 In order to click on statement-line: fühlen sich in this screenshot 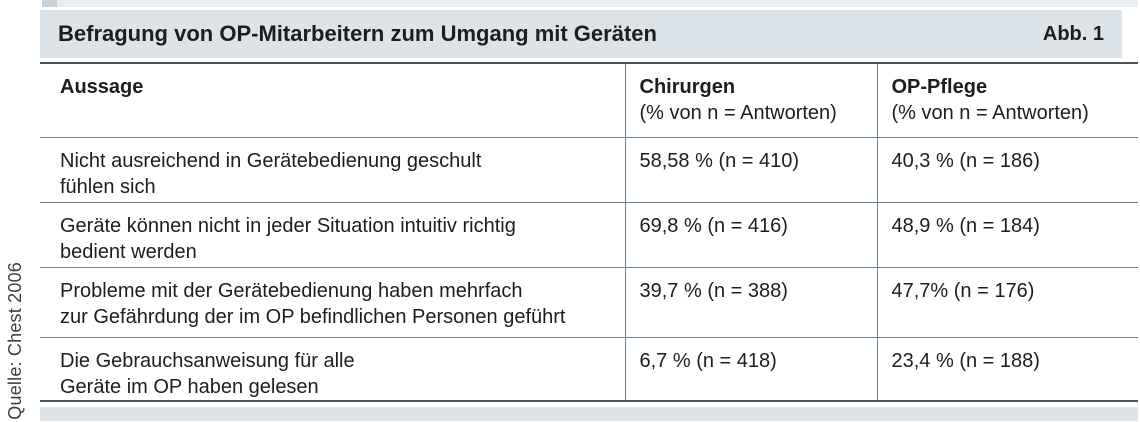, I will do `click(108, 186)`.